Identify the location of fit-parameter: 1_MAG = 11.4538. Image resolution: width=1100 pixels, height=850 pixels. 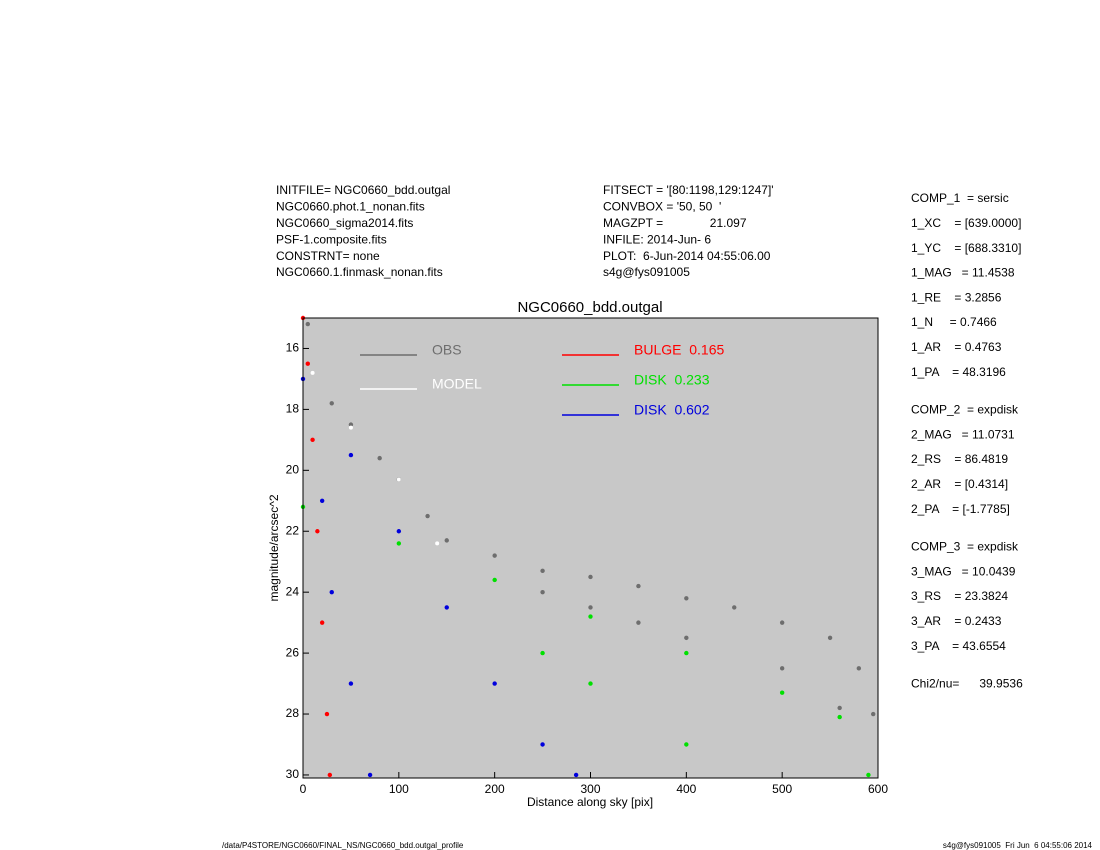
(963, 273).